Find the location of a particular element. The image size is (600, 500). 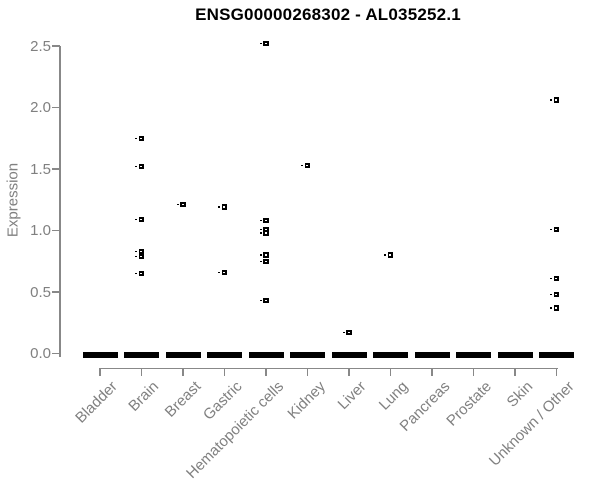

x-category-label: Liver is located at coordinates (353, 396).